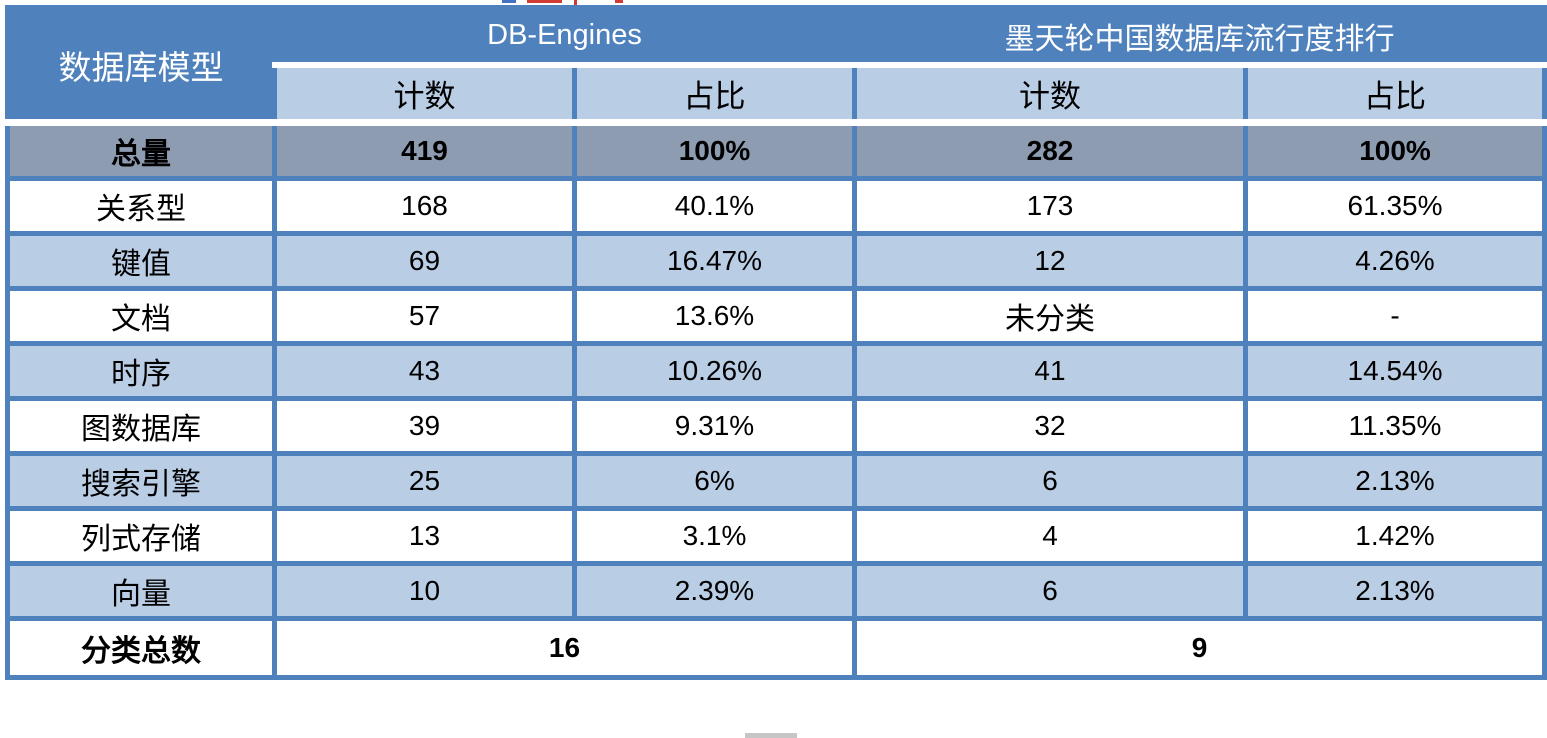 This screenshot has height=738, width=1547. Describe the element at coordinates (141, 206) in the screenshot. I see `row-label: 关系型` at that location.